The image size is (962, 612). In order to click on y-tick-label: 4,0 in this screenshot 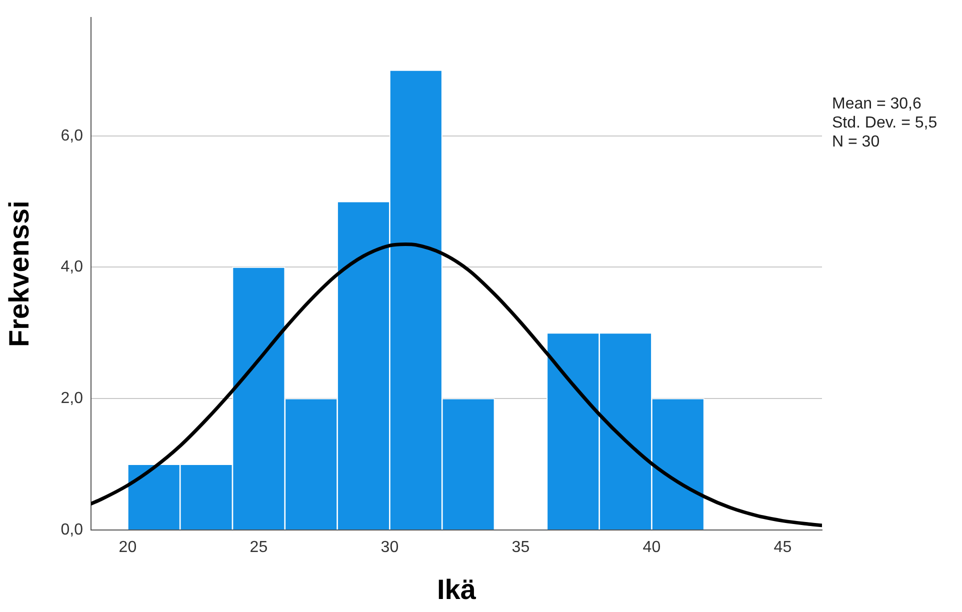, I will do `click(72, 267)`.